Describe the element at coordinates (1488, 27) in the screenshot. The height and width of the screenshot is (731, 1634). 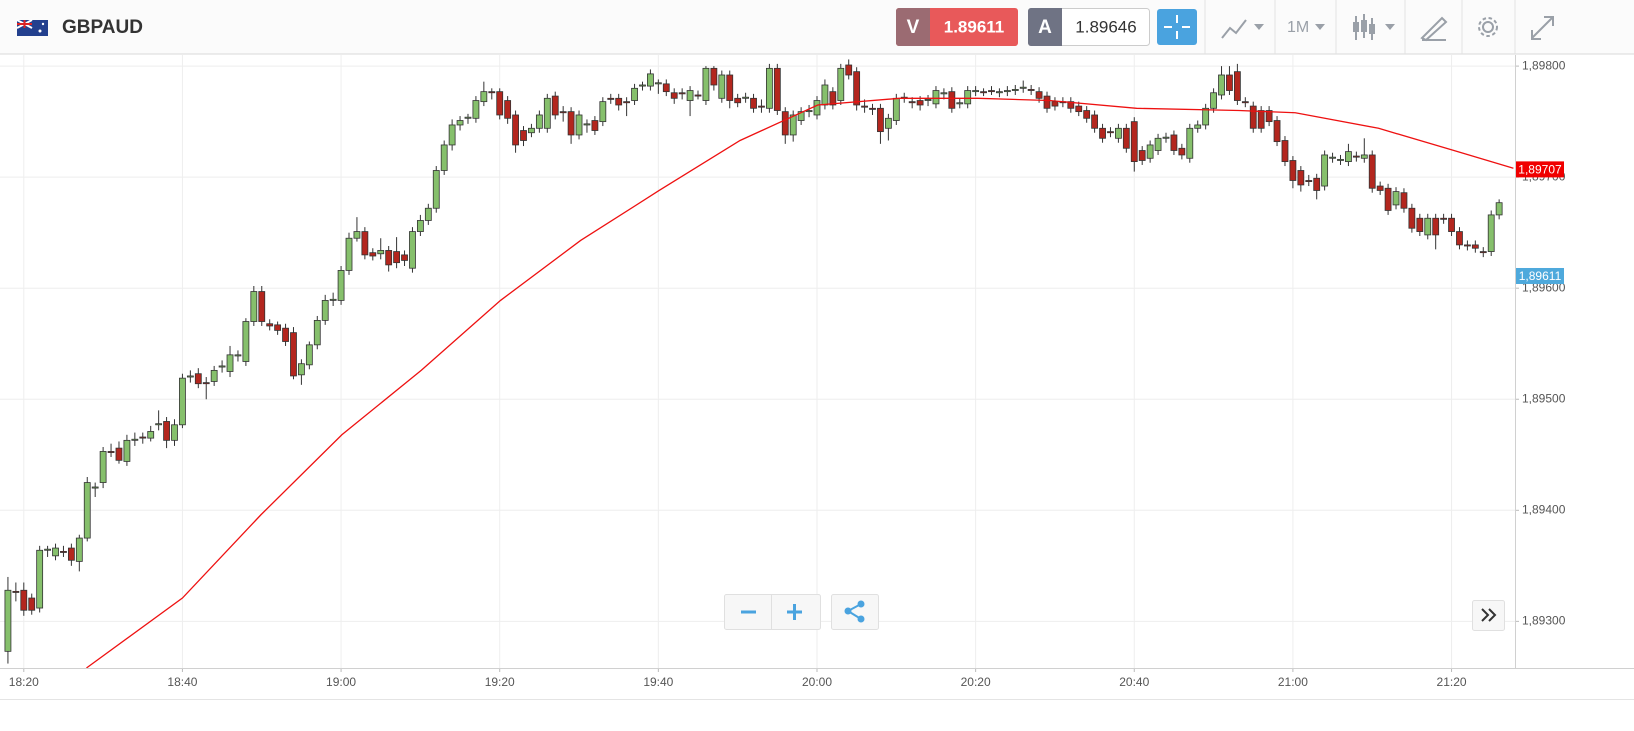
I see `settings-button` at that location.